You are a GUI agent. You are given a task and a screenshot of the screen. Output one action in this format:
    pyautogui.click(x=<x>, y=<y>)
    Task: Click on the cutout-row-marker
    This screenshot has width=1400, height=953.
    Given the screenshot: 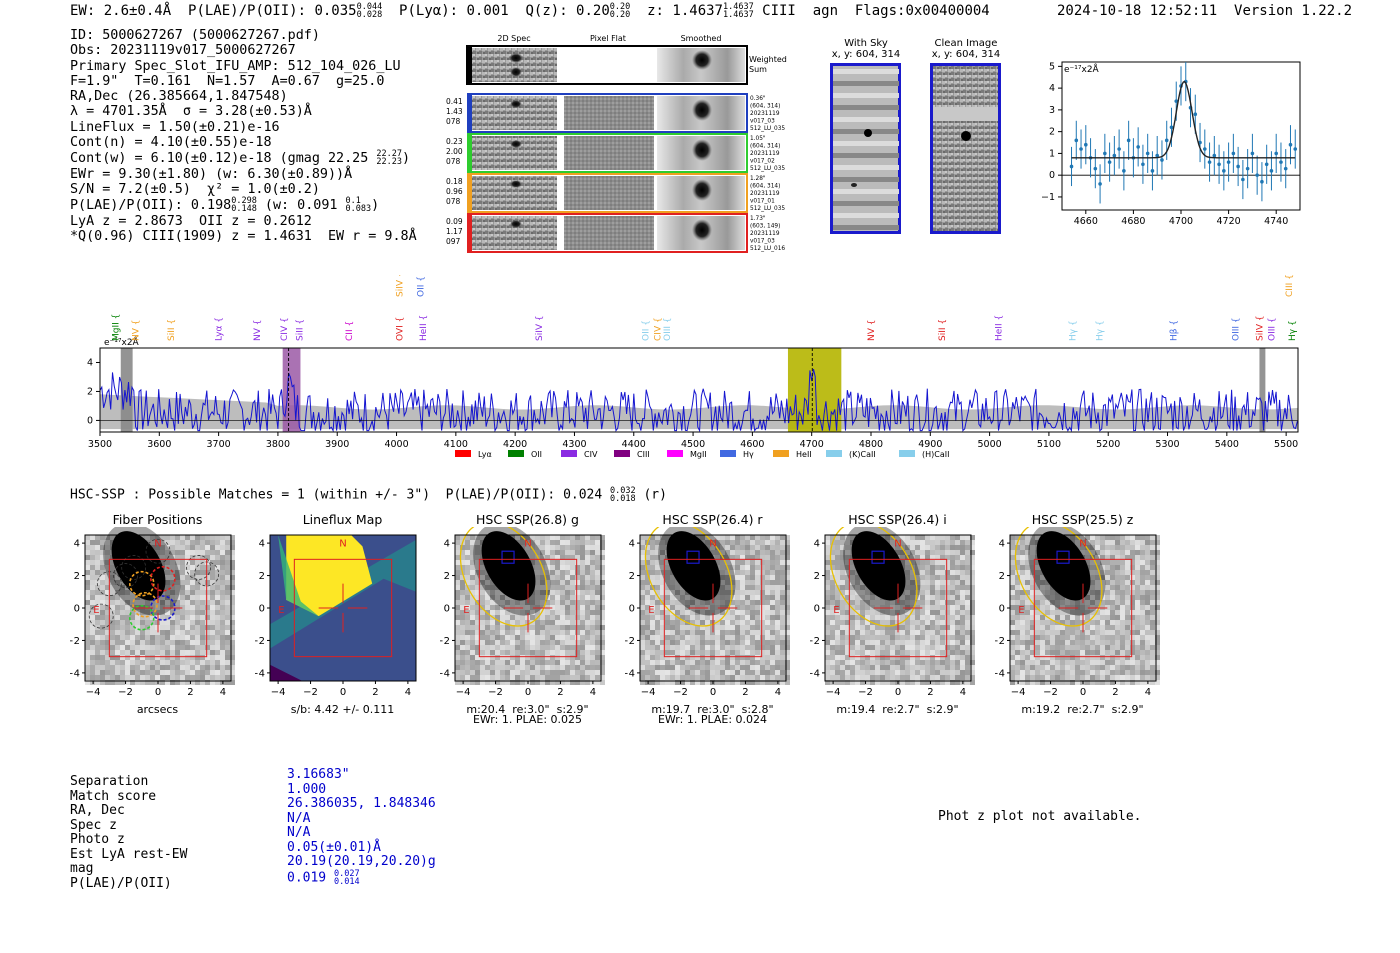 What is the action you would take?
    pyautogui.click(x=470, y=113)
    